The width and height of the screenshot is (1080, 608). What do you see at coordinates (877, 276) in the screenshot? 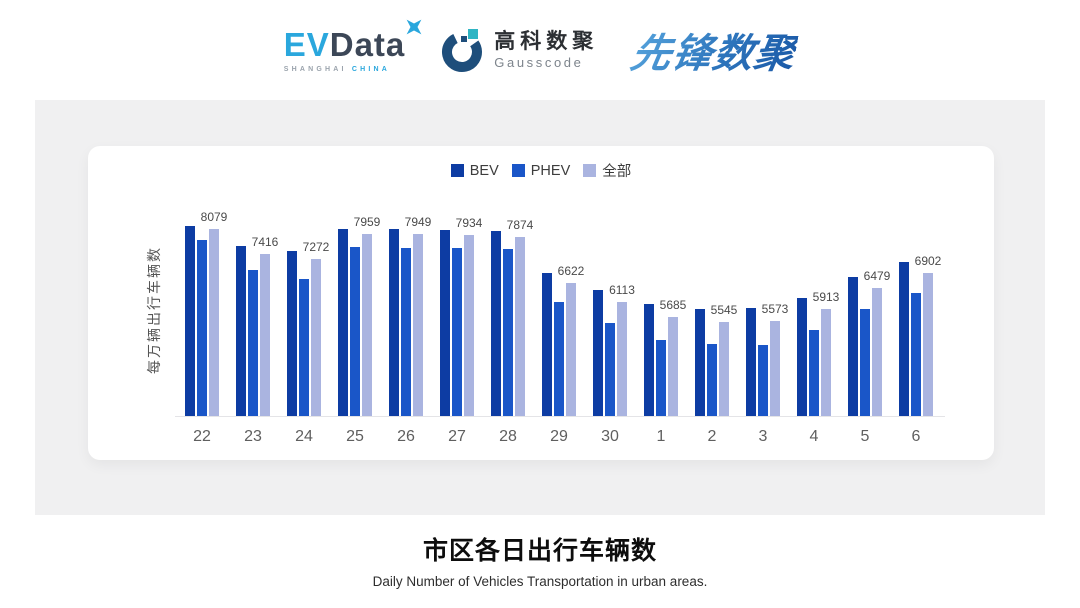
I see `bar-value-label-5: 6479` at bounding box center [877, 276].